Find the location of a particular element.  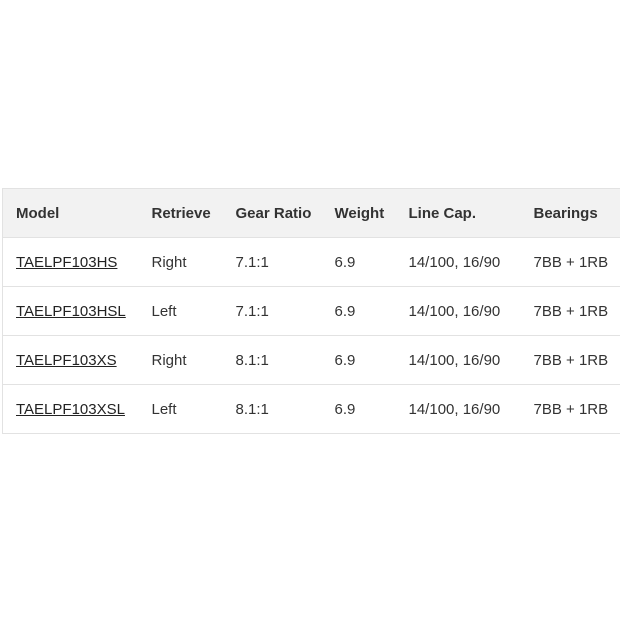

cell-model: TAELPF103XSL is located at coordinates (70, 409).